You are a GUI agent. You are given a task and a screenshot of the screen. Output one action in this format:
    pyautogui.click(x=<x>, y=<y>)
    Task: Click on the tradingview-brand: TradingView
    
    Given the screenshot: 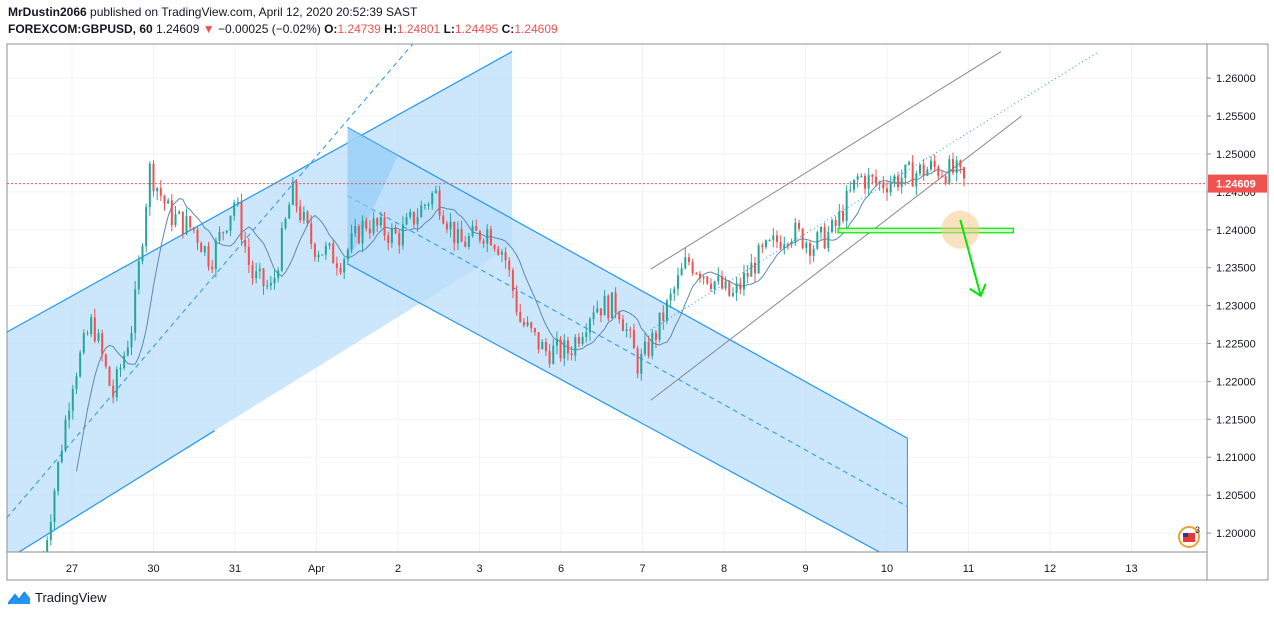 What is the action you would take?
    pyautogui.click(x=57, y=597)
    